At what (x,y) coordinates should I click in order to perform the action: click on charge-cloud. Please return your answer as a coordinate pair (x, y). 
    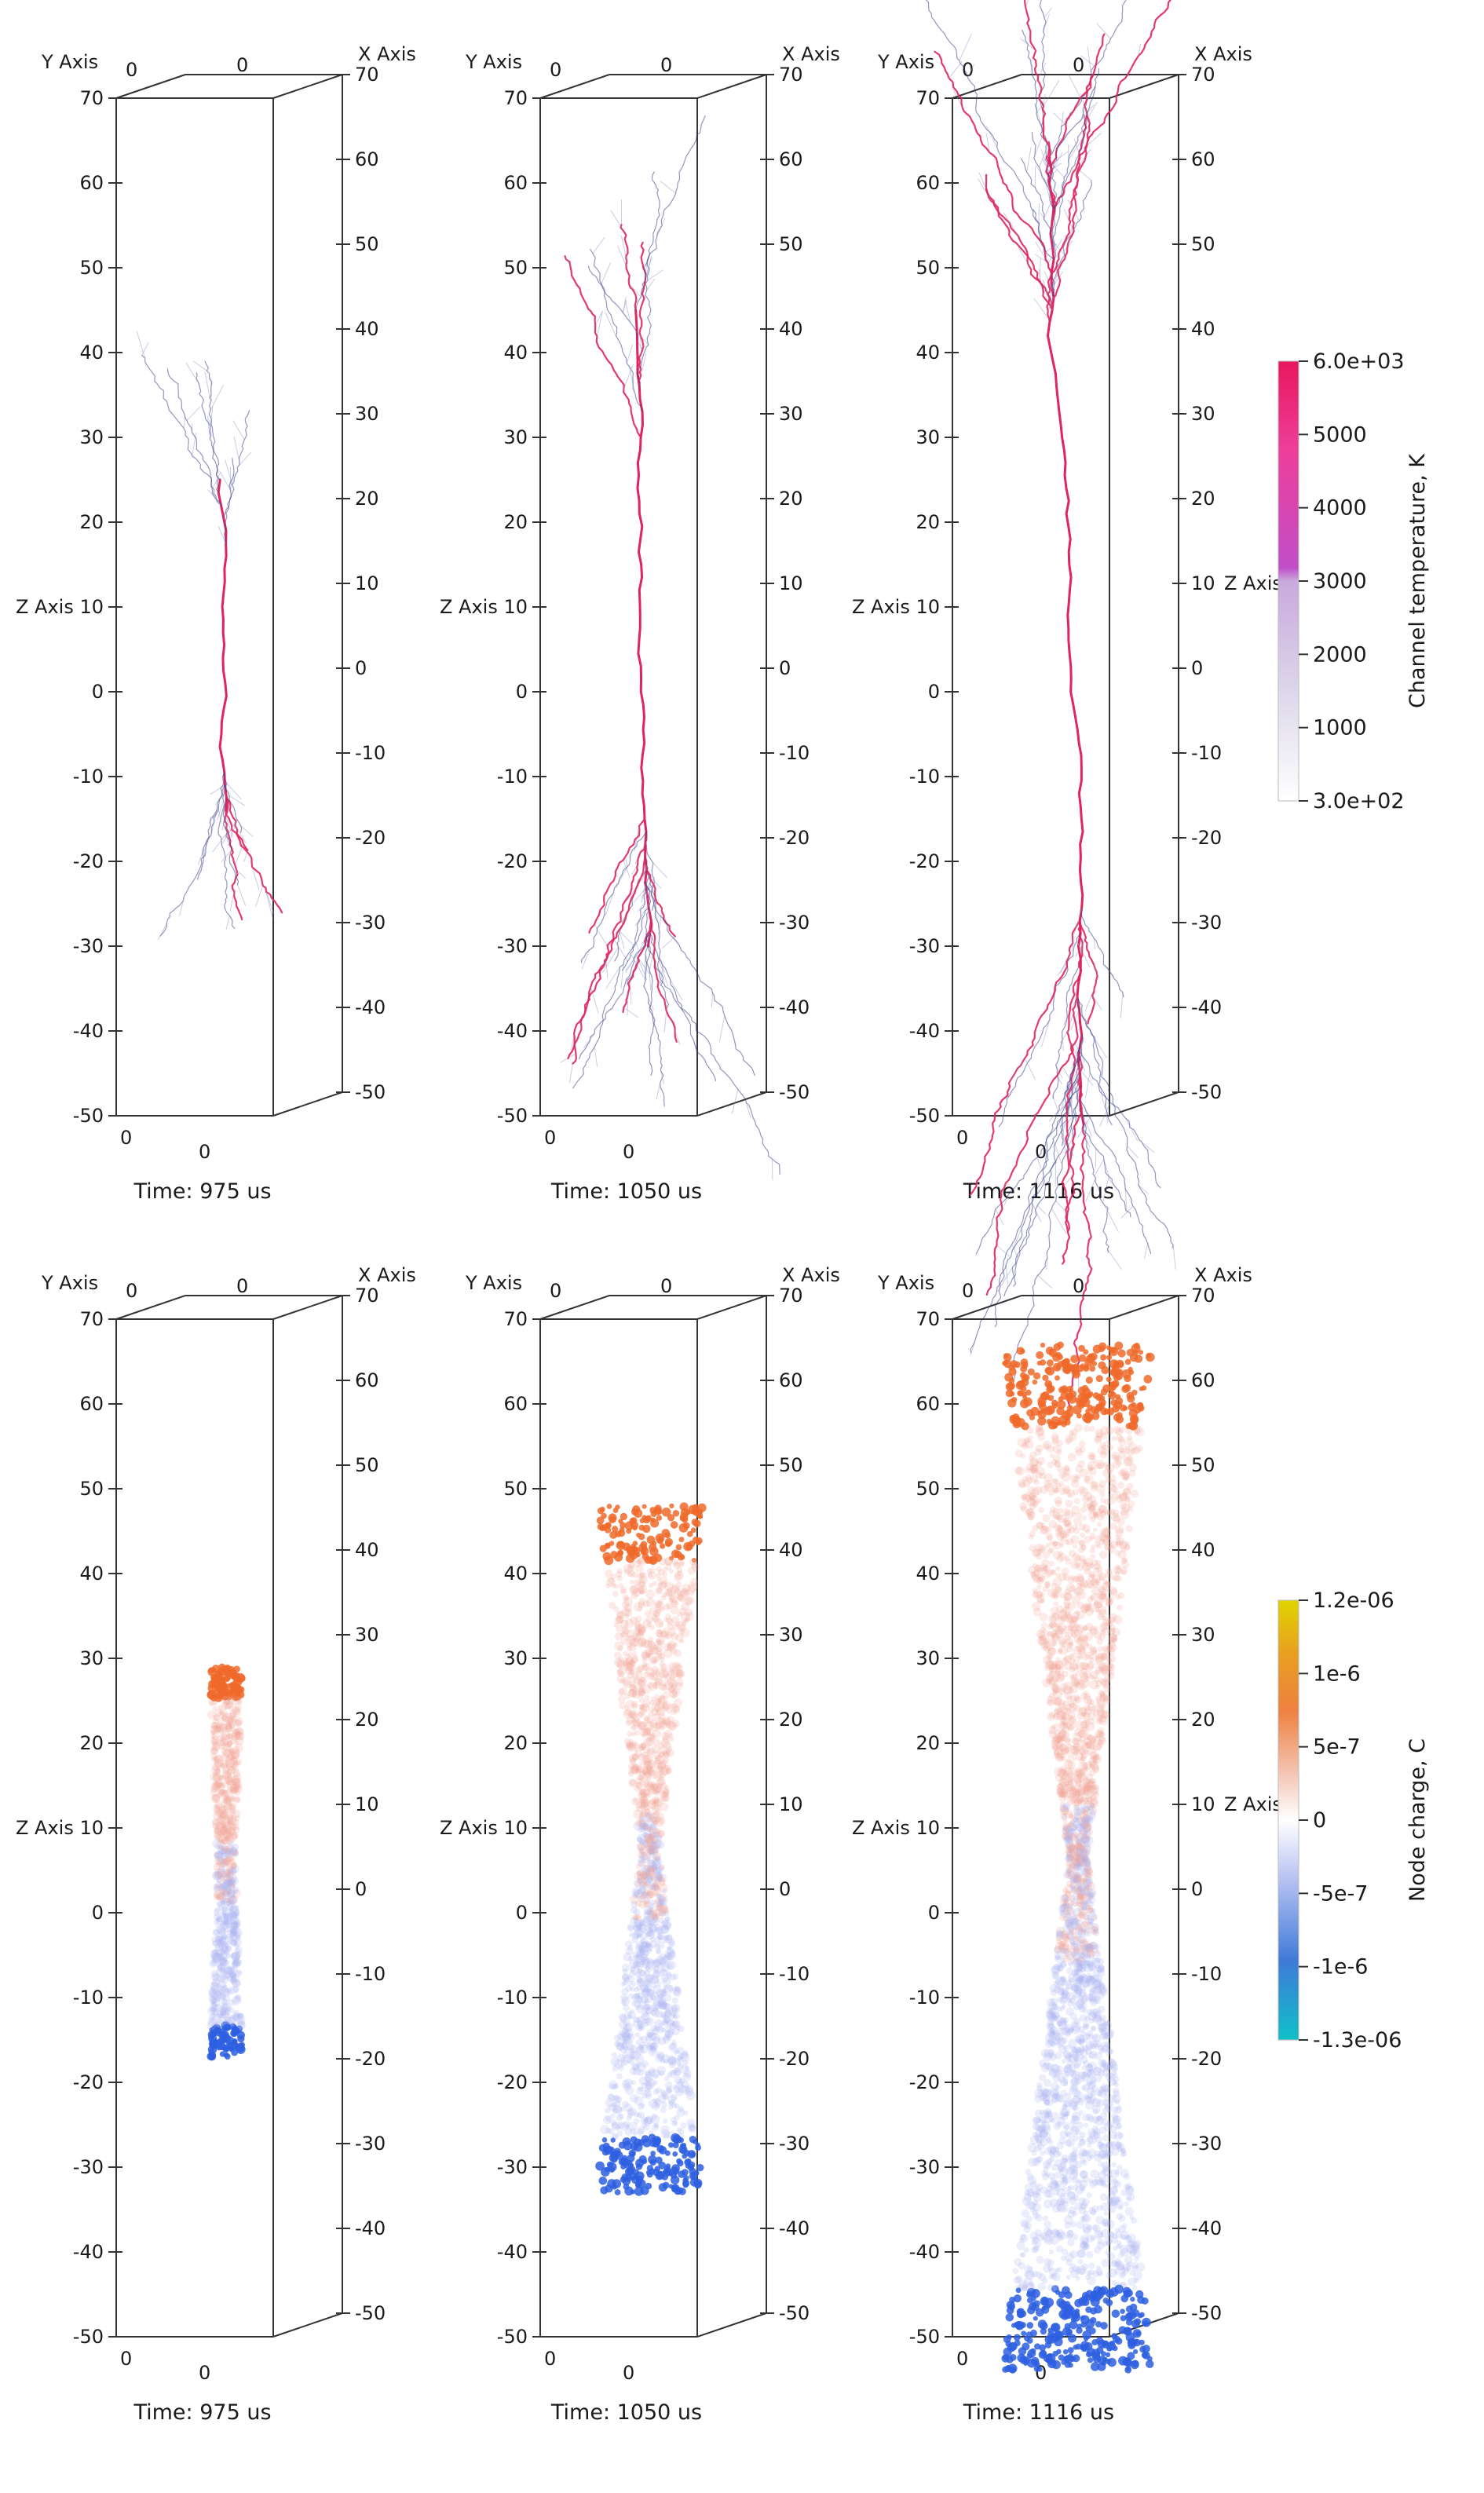
    Looking at the image, I should click on (1078, 1857).